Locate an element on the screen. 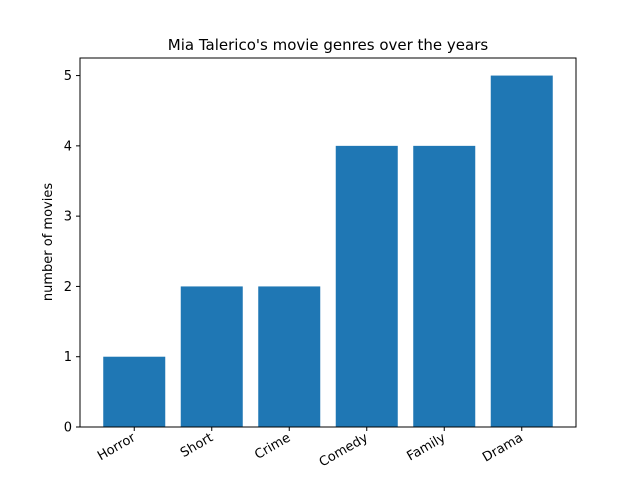 This screenshot has height=484, width=640. y-tick-label: 1 is located at coordinates (68, 357).